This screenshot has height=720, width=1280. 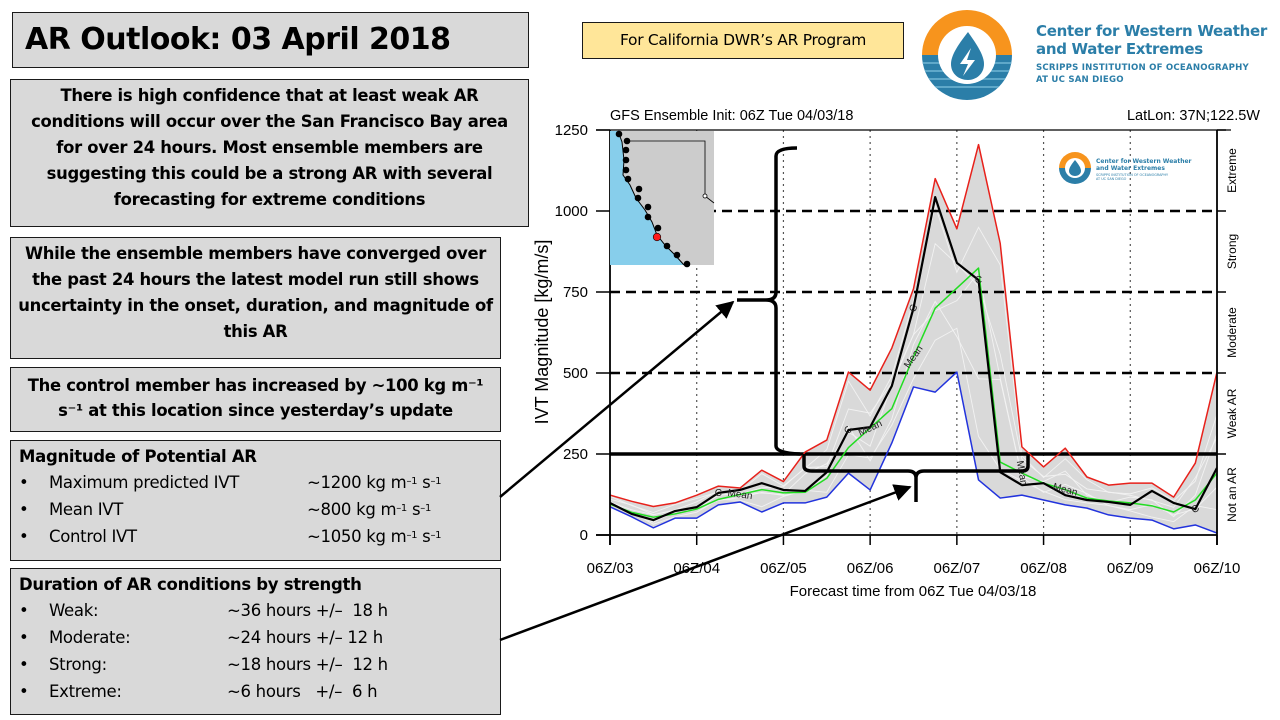 I want to click on logo-line-1: Center for Western Weather, so click(x=1151, y=31).